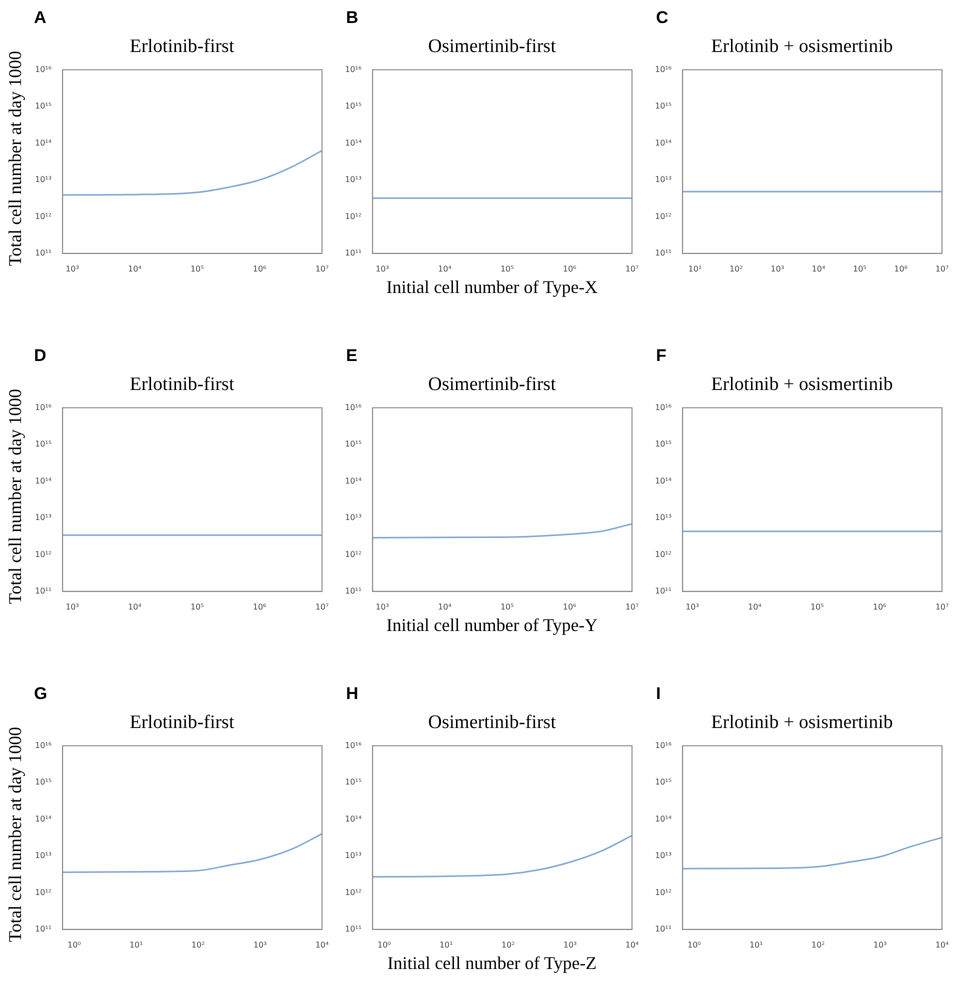 The height and width of the screenshot is (995, 974). Describe the element at coordinates (352, 694) in the screenshot. I see `text: H` at that location.